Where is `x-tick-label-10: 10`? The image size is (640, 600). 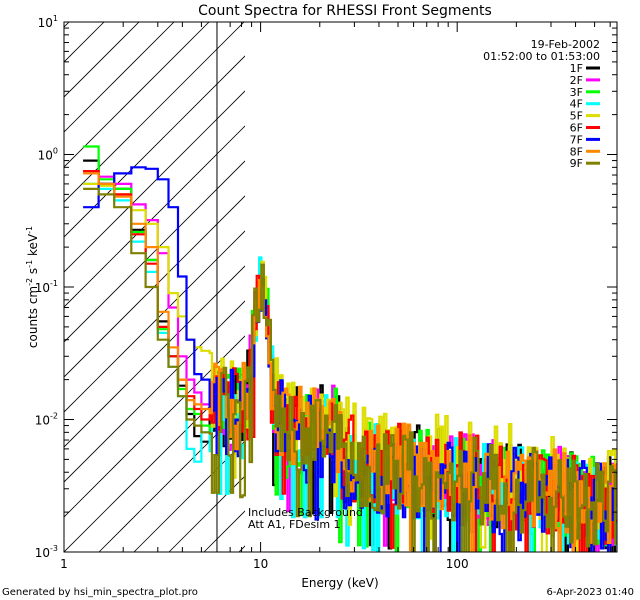
x-tick-label-10: 10 is located at coordinates (260, 564).